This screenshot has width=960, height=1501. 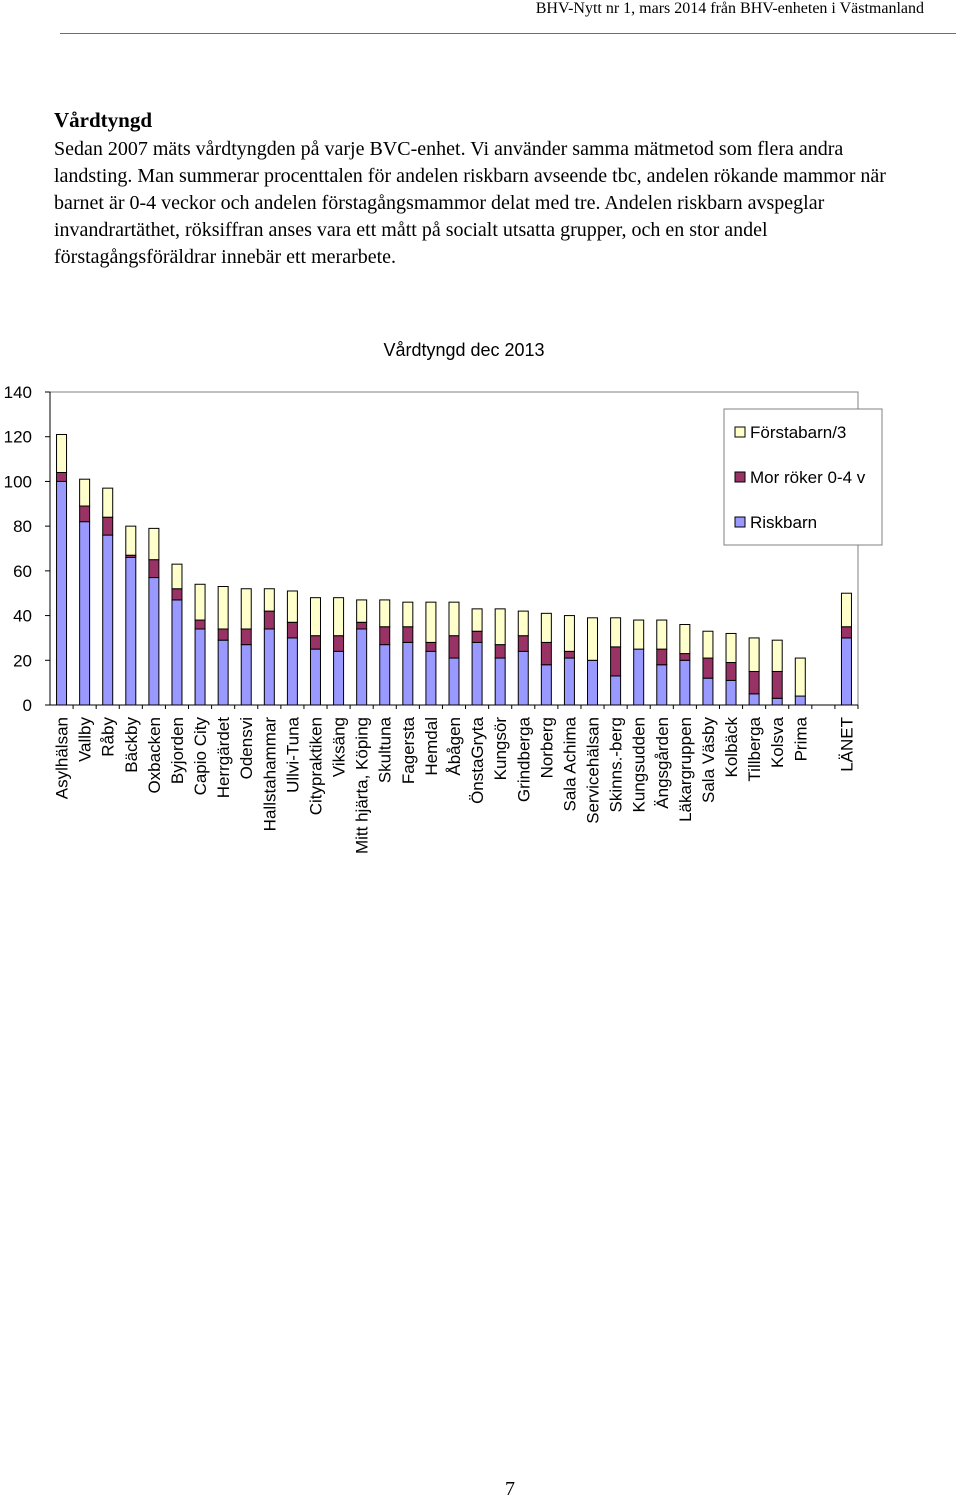 I want to click on x-tick-label: Hemdal, so click(x=431, y=746).